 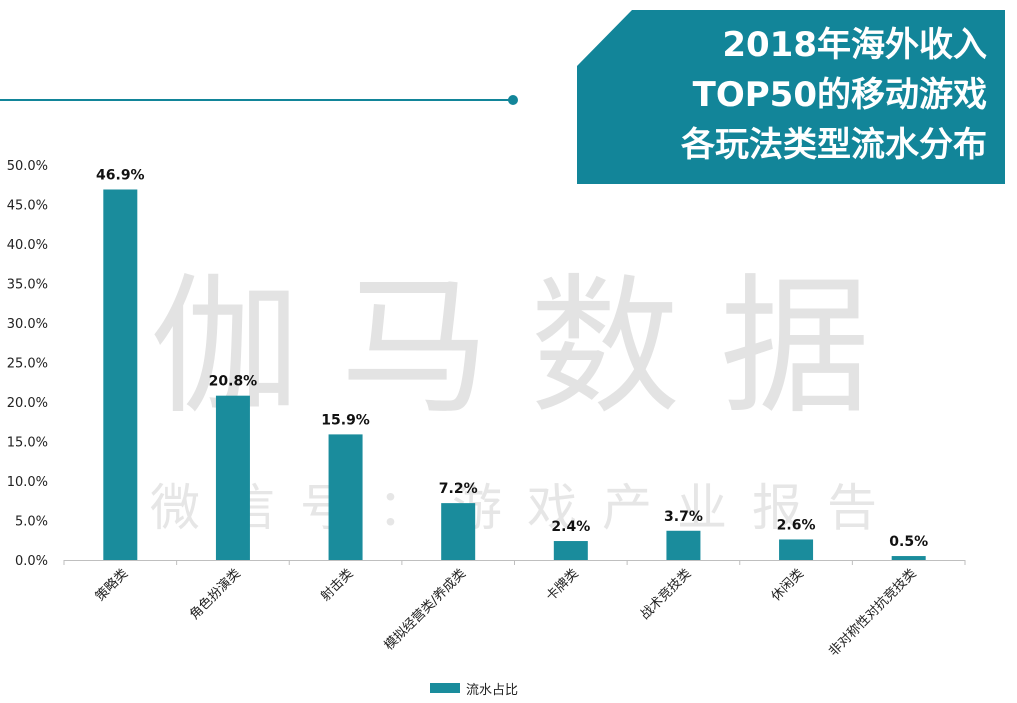 What do you see at coordinates (336, 585) in the screenshot?
I see `x-tick-label: 射击类` at bounding box center [336, 585].